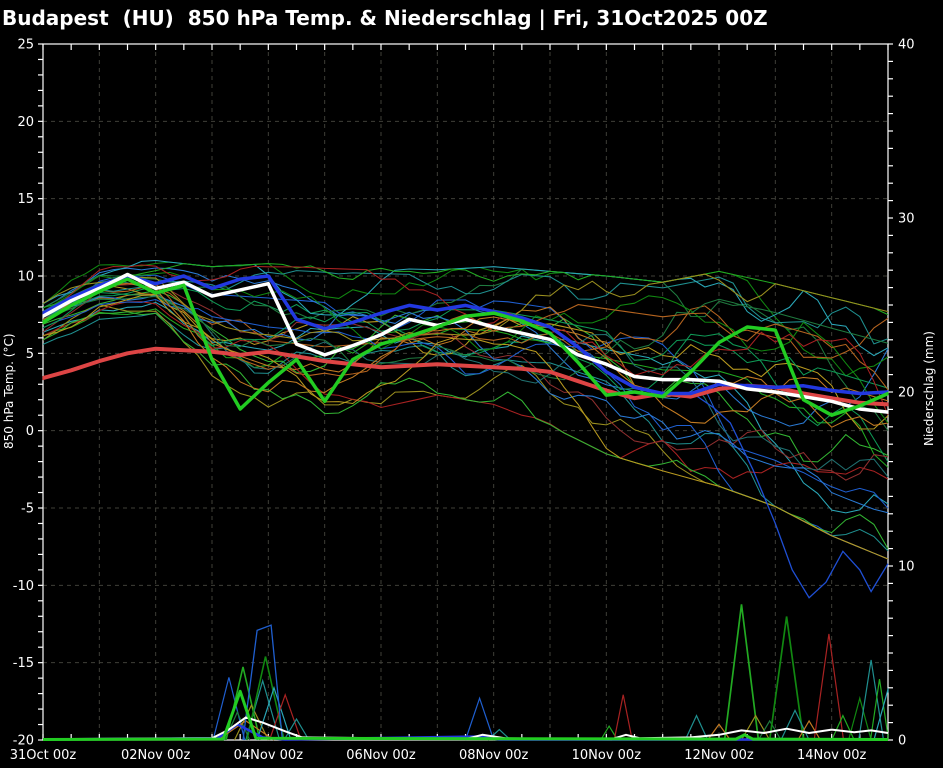  Describe the element at coordinates (23, 741) in the screenshot. I see `temp-tick-label: -20` at that location.